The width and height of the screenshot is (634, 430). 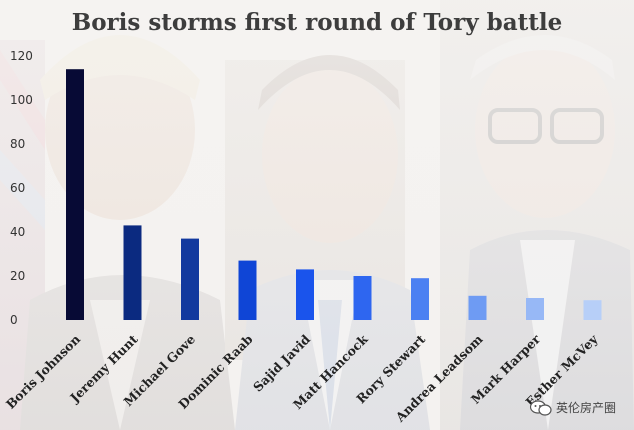 I want to click on y-tick-label: 60, so click(x=17, y=188).